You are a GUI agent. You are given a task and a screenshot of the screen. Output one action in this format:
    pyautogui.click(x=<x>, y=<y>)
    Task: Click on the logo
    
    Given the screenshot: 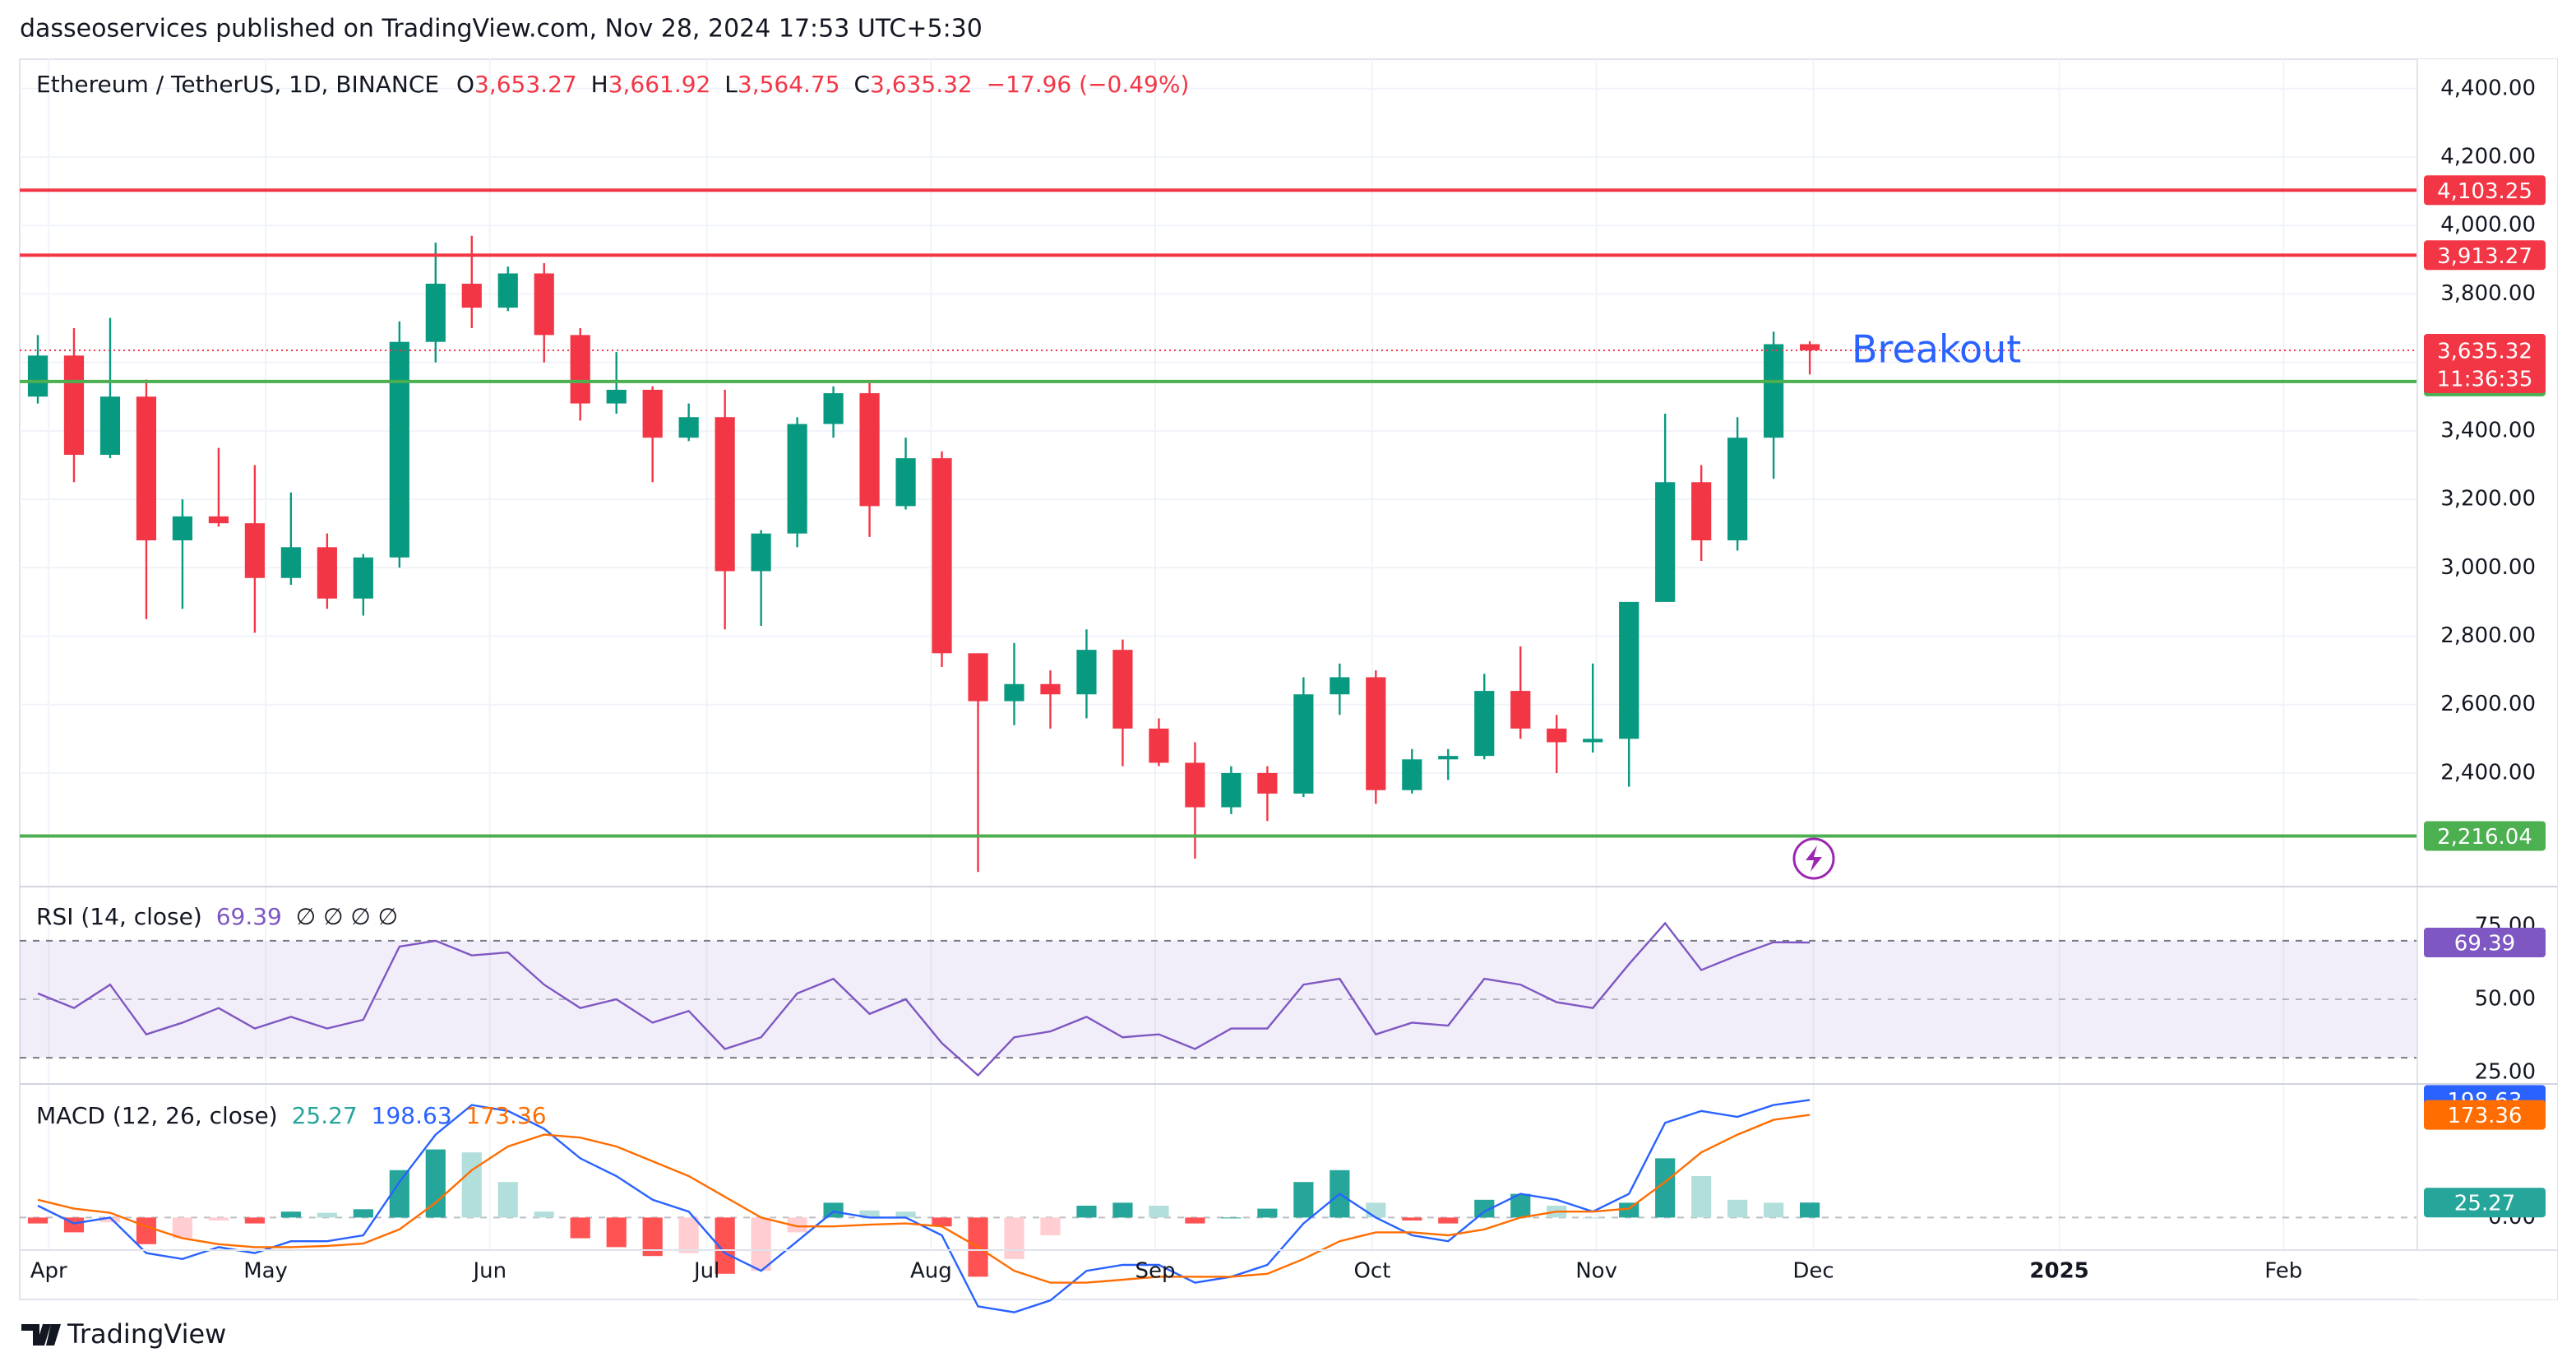 What is the action you would take?
    pyautogui.click(x=41, y=1335)
    